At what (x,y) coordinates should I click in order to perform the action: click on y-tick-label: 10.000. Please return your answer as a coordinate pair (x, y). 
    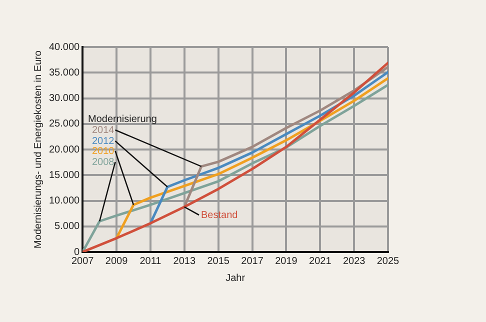
    Looking at the image, I should click on (64, 201).